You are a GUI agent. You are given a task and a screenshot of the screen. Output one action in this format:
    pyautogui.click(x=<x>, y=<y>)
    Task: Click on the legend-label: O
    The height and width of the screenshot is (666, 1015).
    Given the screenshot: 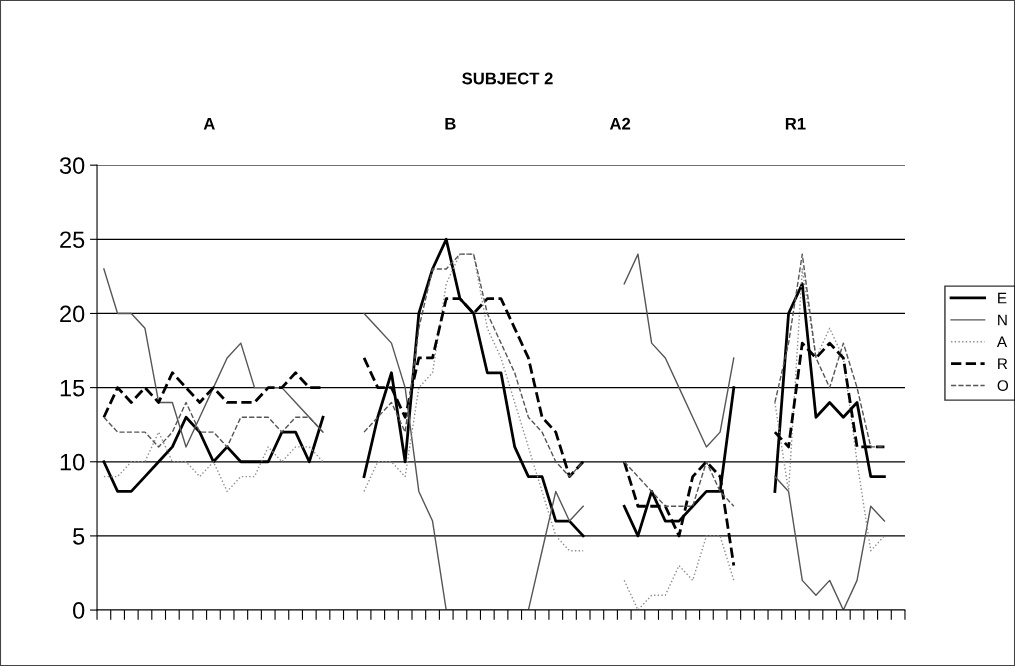 What is the action you would take?
    pyautogui.click(x=1003, y=385)
    